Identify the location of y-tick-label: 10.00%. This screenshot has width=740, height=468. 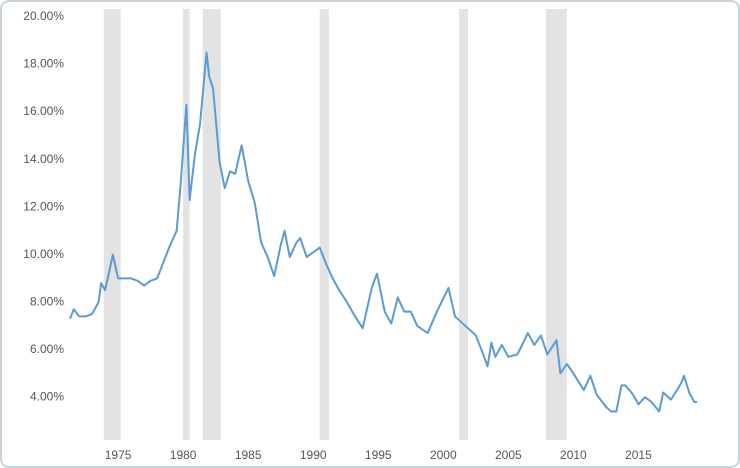
(43, 254).